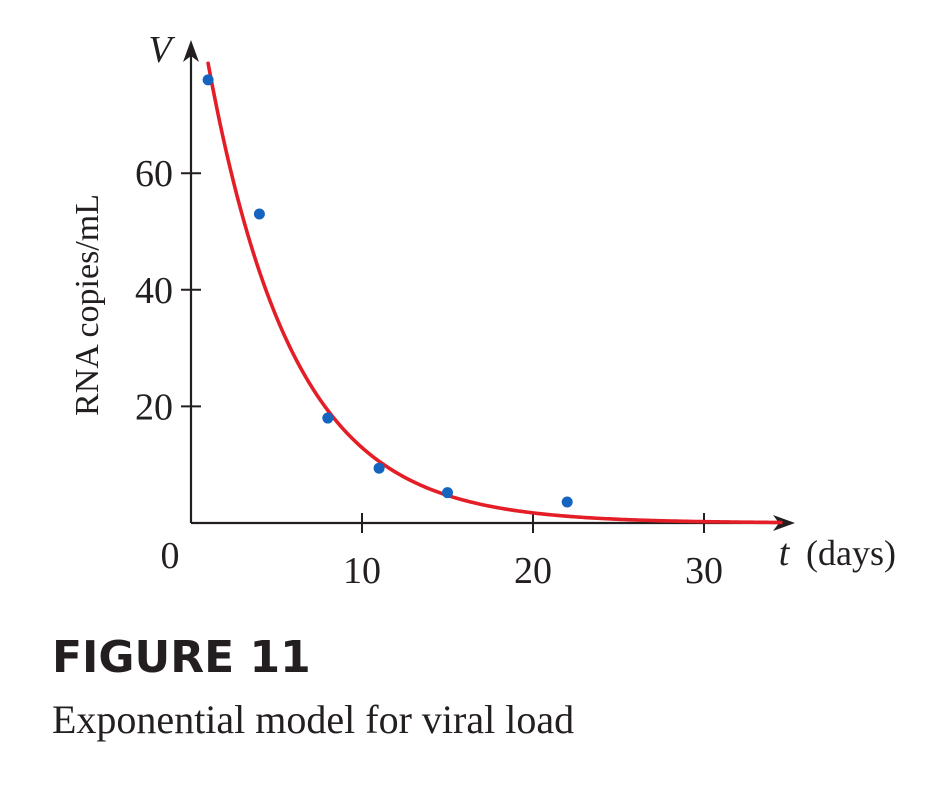 Image resolution: width=943 pixels, height=793 pixels. Describe the element at coordinates (191, 51) in the screenshot. I see `y-axis-arrowhead` at that location.